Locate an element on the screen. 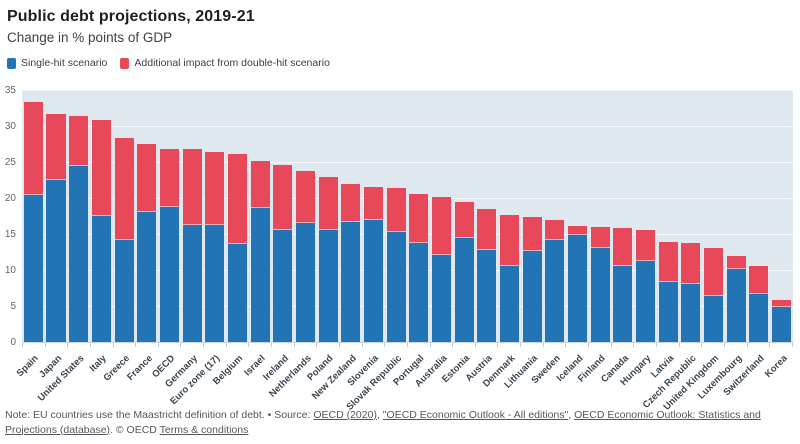 The height and width of the screenshot is (444, 800). bar-czech-republic is located at coordinates (690, 216).